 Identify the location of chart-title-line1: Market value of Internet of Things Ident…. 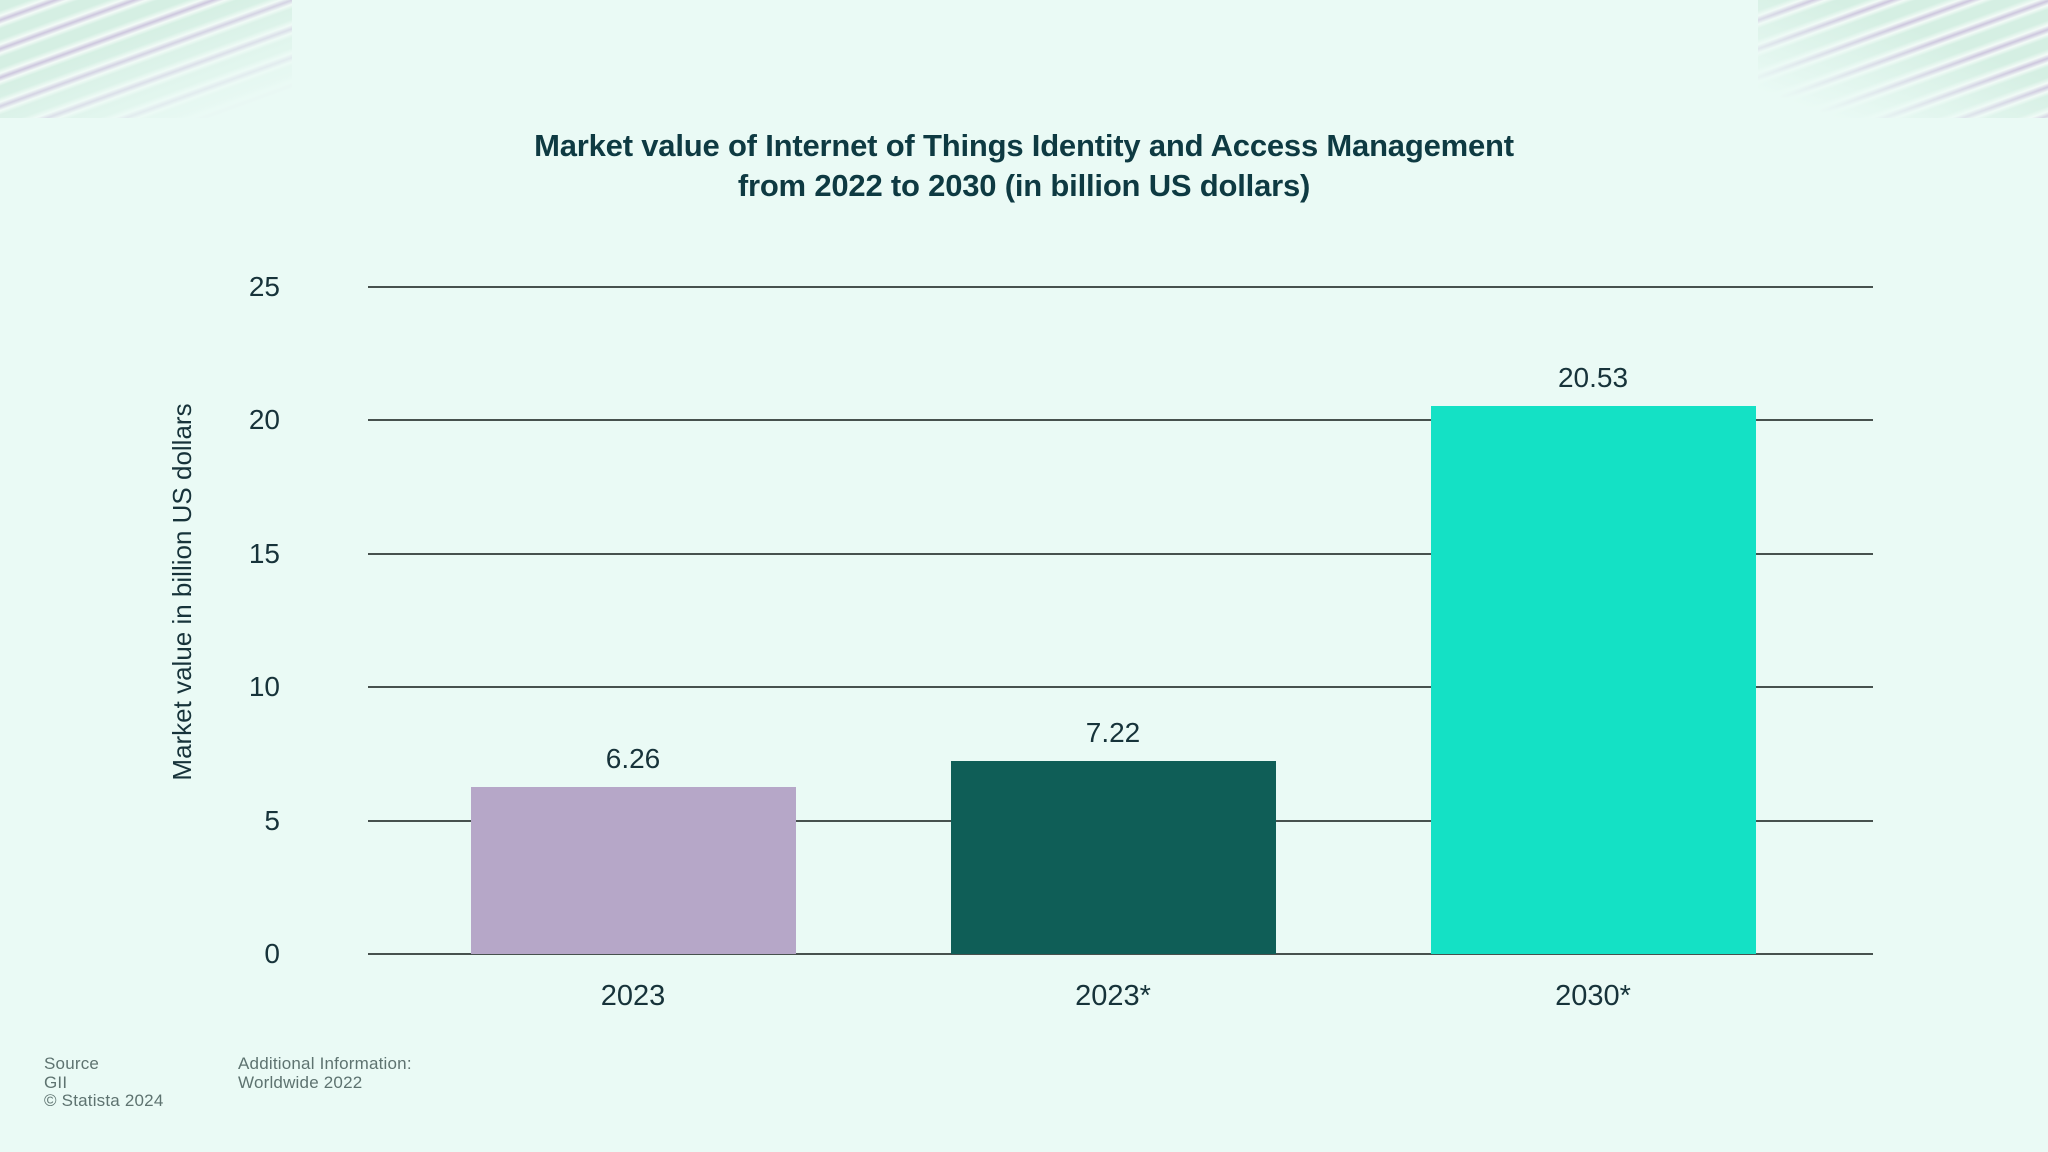
(1024, 145).